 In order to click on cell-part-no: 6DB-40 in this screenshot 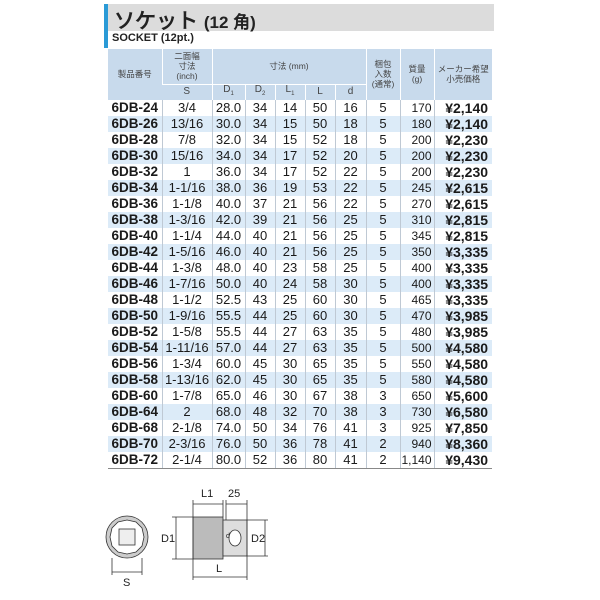, I will do `click(135, 235)`.